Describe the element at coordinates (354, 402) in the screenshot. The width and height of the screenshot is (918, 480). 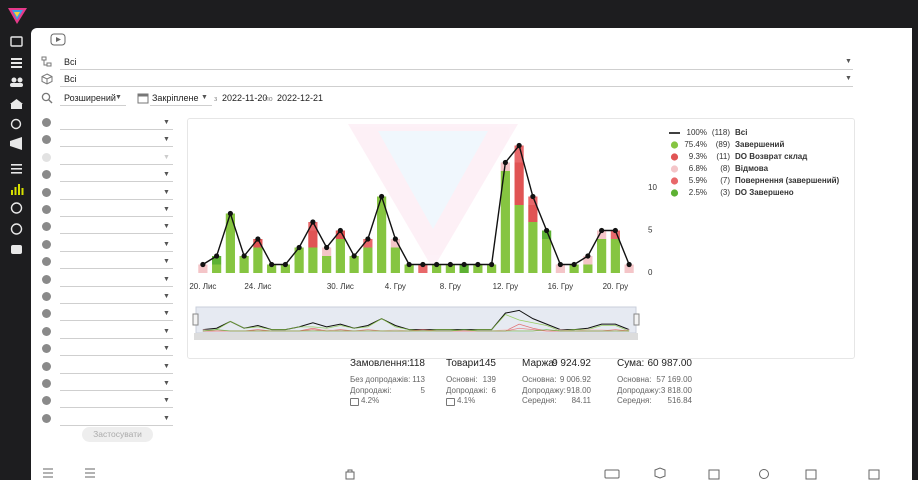
I see `bag-icon` at that location.